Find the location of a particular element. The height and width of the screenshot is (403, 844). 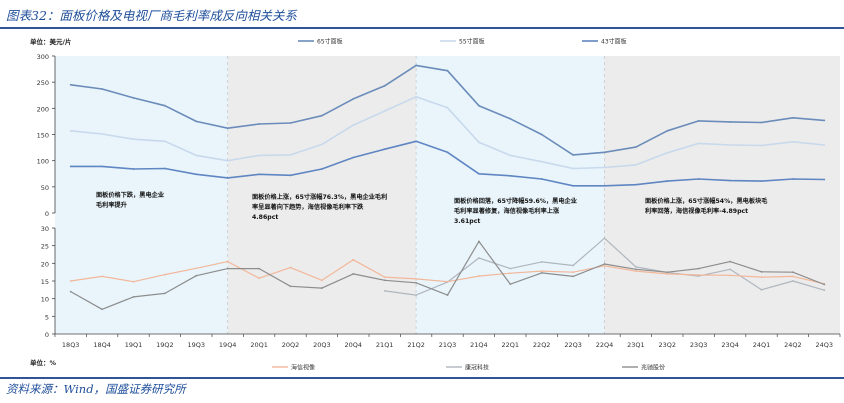

x-tick-label: 19Q3 is located at coordinates (197, 345).